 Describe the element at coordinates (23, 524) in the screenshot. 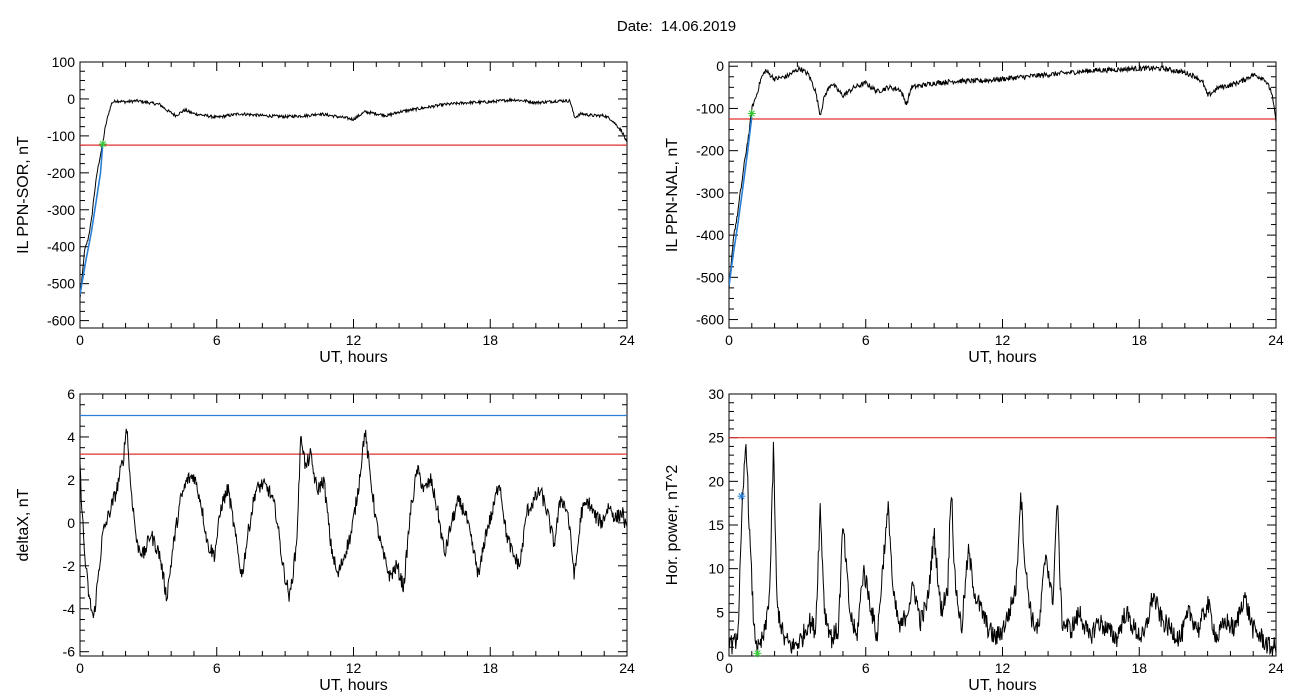

I see `y-axis-label: deltaX, nT` at that location.